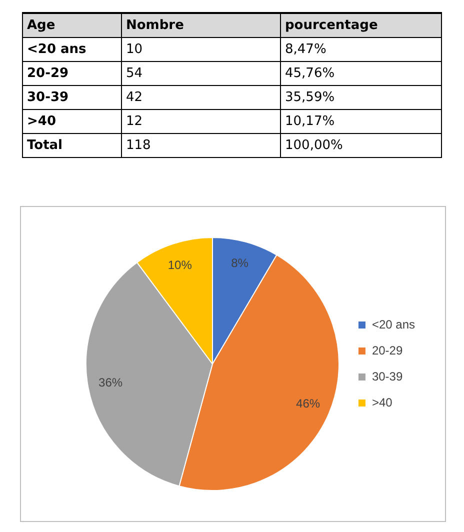  Describe the element at coordinates (201, 122) in the screenshot. I see `text: 12` at that location.